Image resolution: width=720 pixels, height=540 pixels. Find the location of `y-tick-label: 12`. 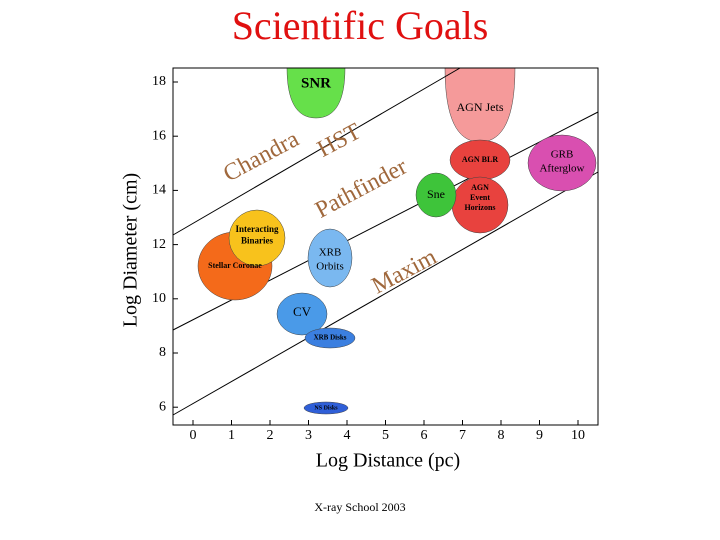

y-tick-label: 12 is located at coordinates (159, 244).